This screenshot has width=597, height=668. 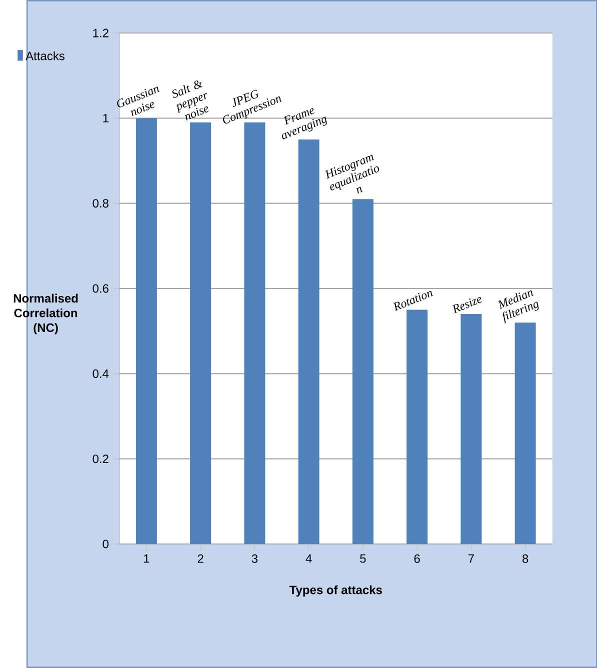 I want to click on y-axis-title: Normalised Correlation (NC), so click(x=46, y=314).